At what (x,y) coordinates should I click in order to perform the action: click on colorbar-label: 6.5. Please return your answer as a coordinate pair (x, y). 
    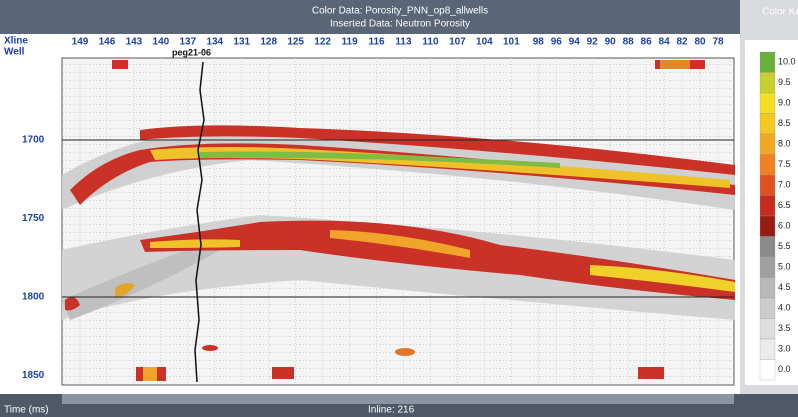
    Looking at the image, I should click on (784, 205).